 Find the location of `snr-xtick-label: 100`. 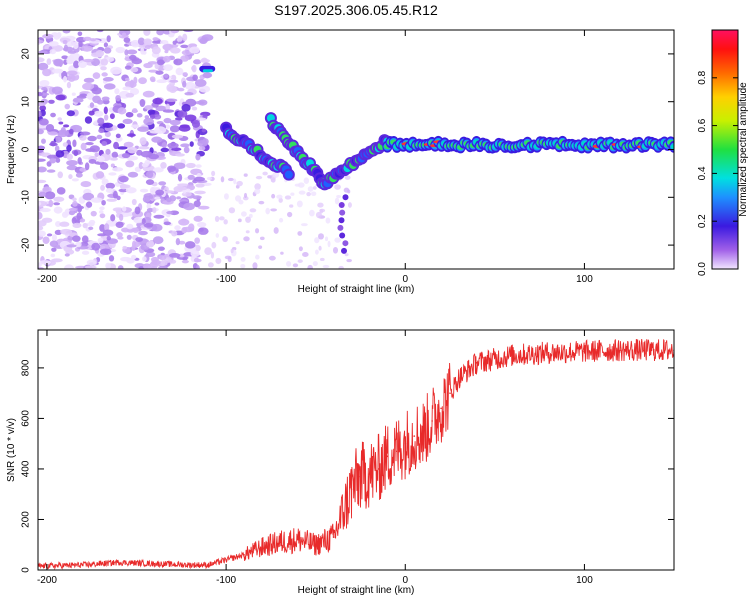

snr-xtick-label: 100 is located at coordinates (584, 580).